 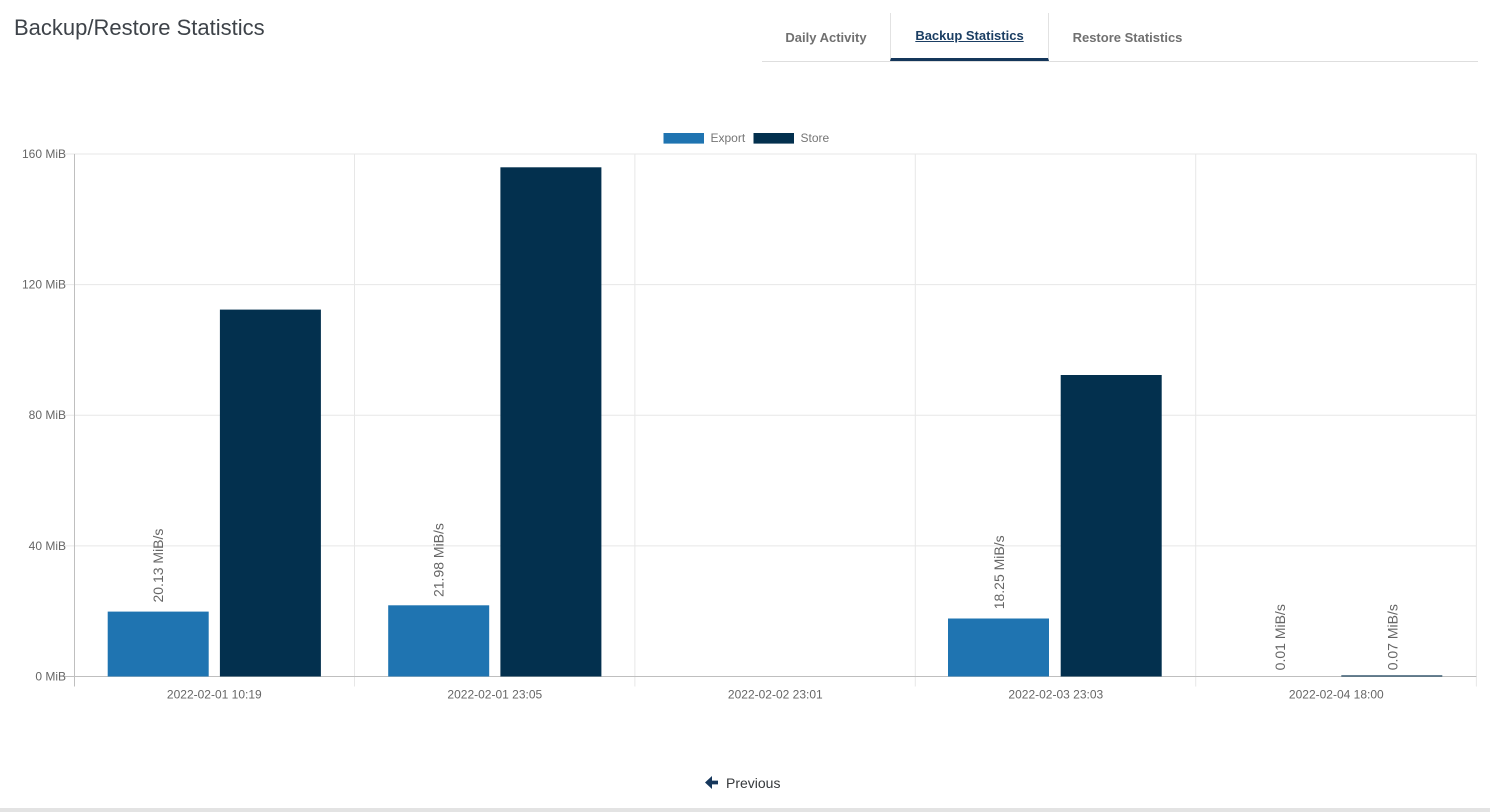 I want to click on svg-text: 0.07 MiB/s, so click(x=1392, y=637).